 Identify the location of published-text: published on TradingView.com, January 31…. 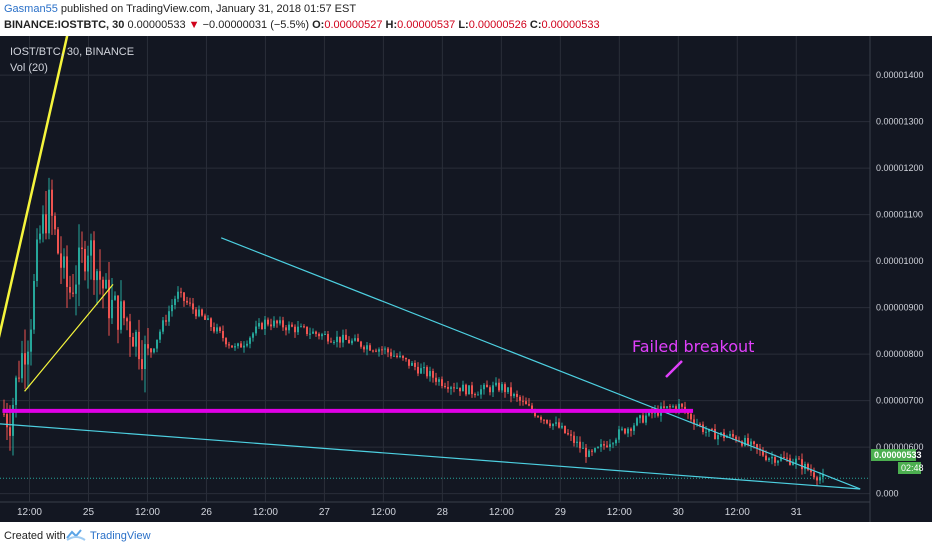
(208, 9).